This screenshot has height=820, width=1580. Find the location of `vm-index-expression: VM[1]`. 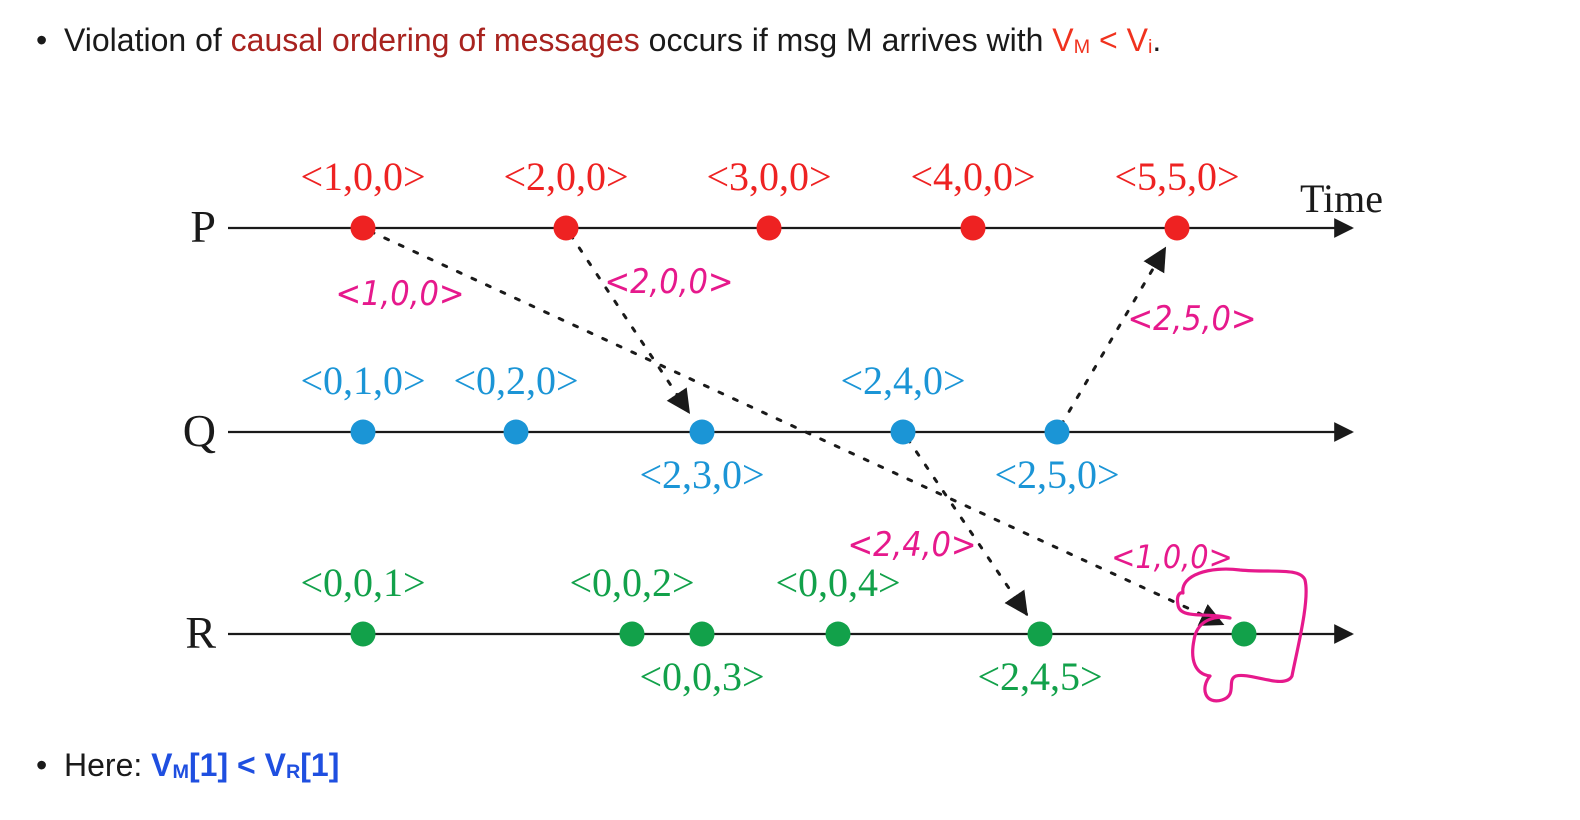

vm-index-expression: VM[1] is located at coordinates (190, 765).